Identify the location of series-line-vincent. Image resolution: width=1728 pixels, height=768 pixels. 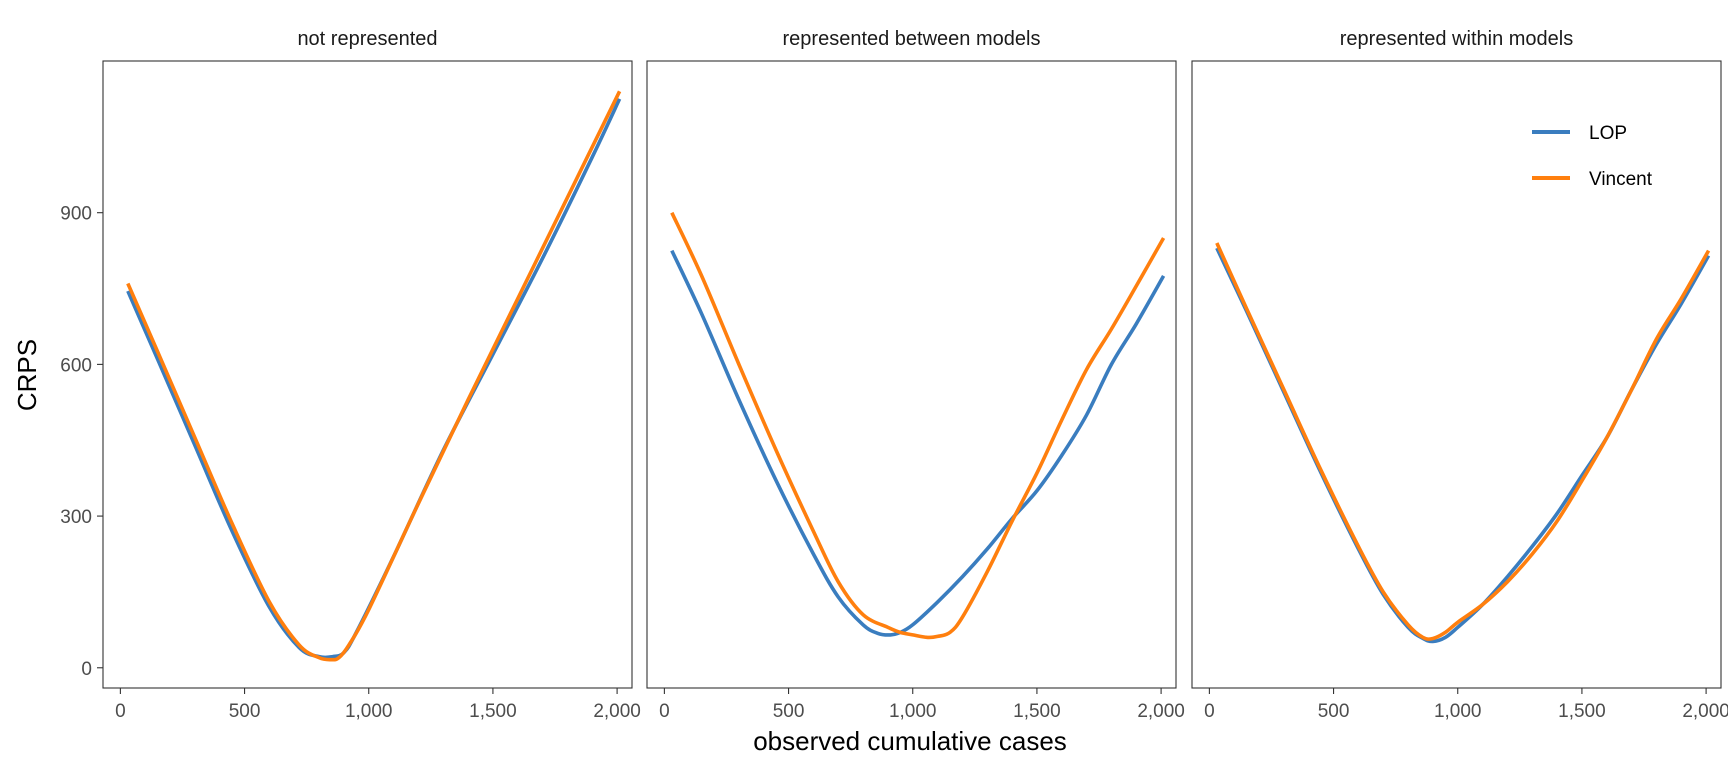
(1463, 441).